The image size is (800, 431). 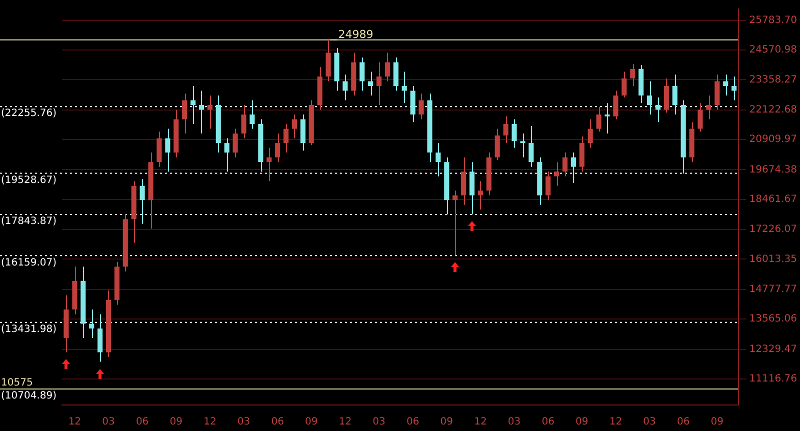 I want to click on y-tick-label: 17226.07, so click(x=773, y=230).